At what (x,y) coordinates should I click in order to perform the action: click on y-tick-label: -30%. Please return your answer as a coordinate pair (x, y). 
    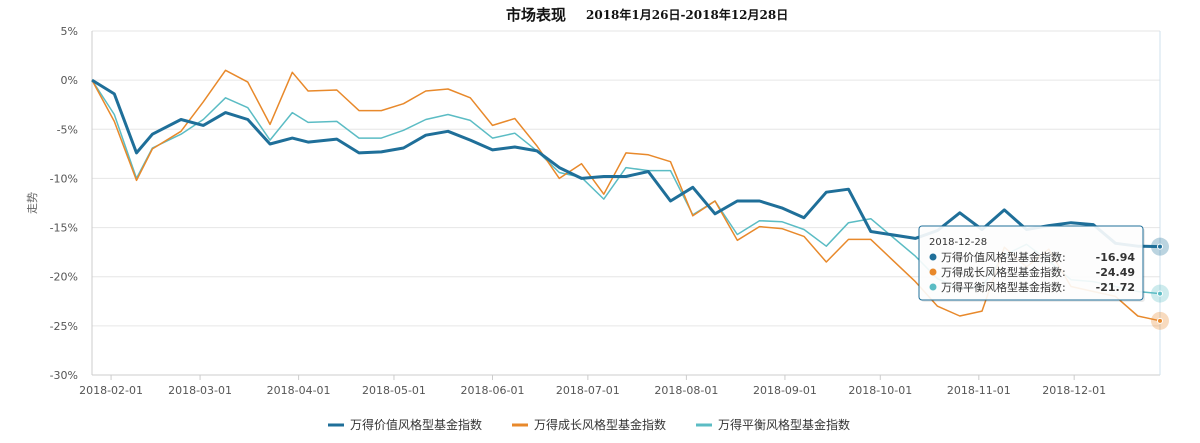
    Looking at the image, I should click on (64, 375).